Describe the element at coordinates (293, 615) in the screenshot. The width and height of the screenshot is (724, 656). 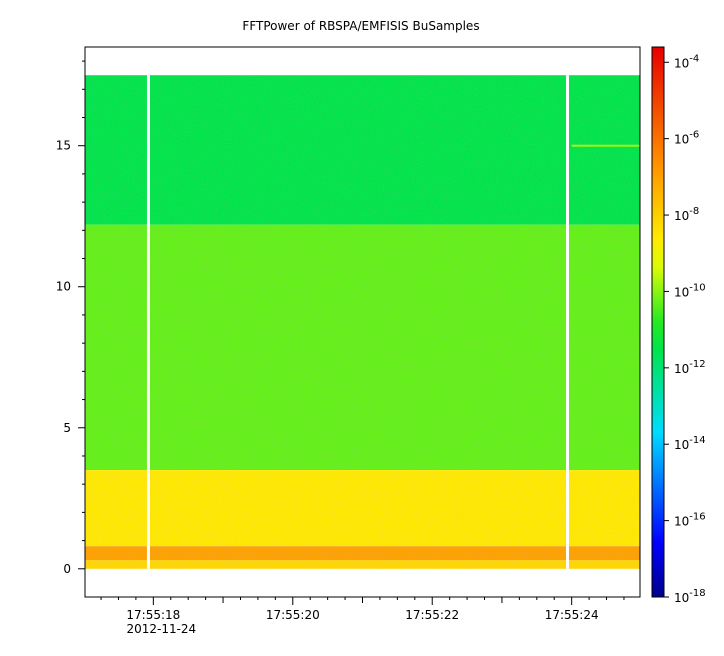
I see `x-tick-label: 17:55:20` at that location.